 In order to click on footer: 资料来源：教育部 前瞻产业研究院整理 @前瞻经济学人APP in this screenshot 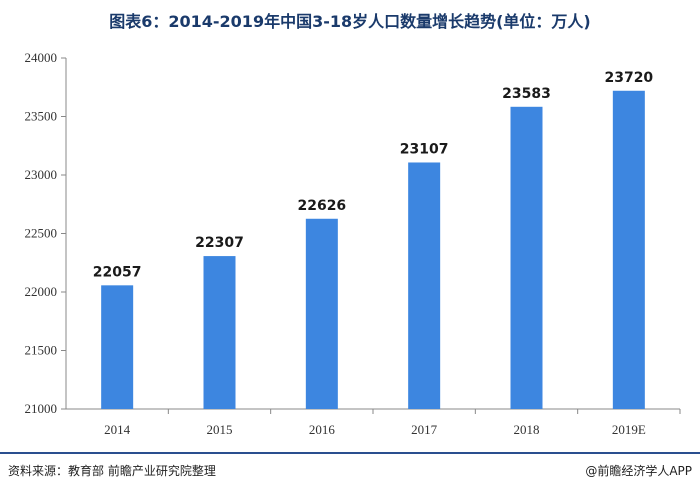, I will do `click(350, 471)`.